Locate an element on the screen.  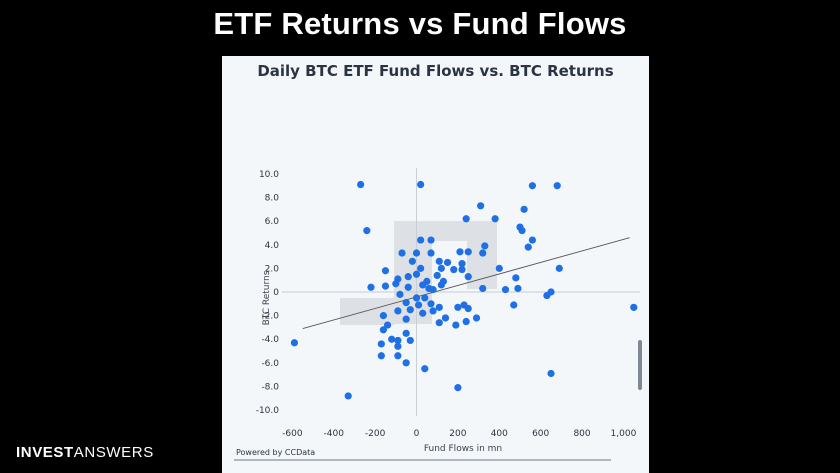
y-tick-label: 0 is located at coordinates (276, 293).